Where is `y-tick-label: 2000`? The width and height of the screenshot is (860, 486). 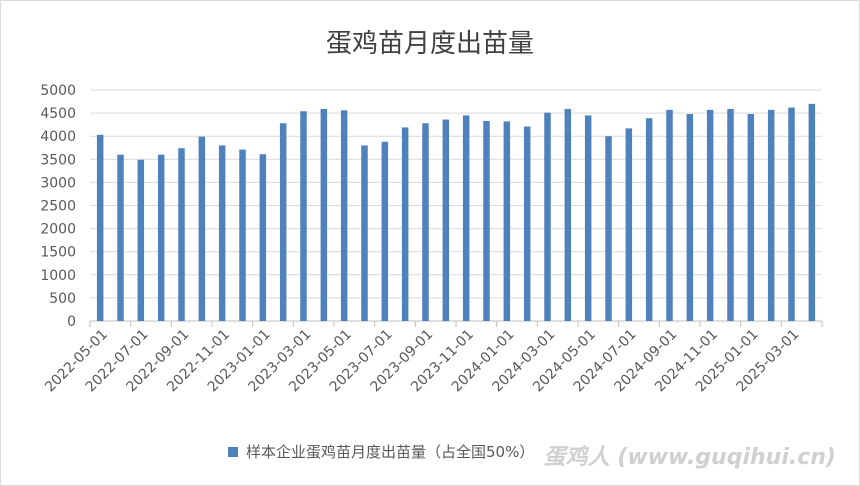 y-tick-label: 2000 is located at coordinates (58, 230).